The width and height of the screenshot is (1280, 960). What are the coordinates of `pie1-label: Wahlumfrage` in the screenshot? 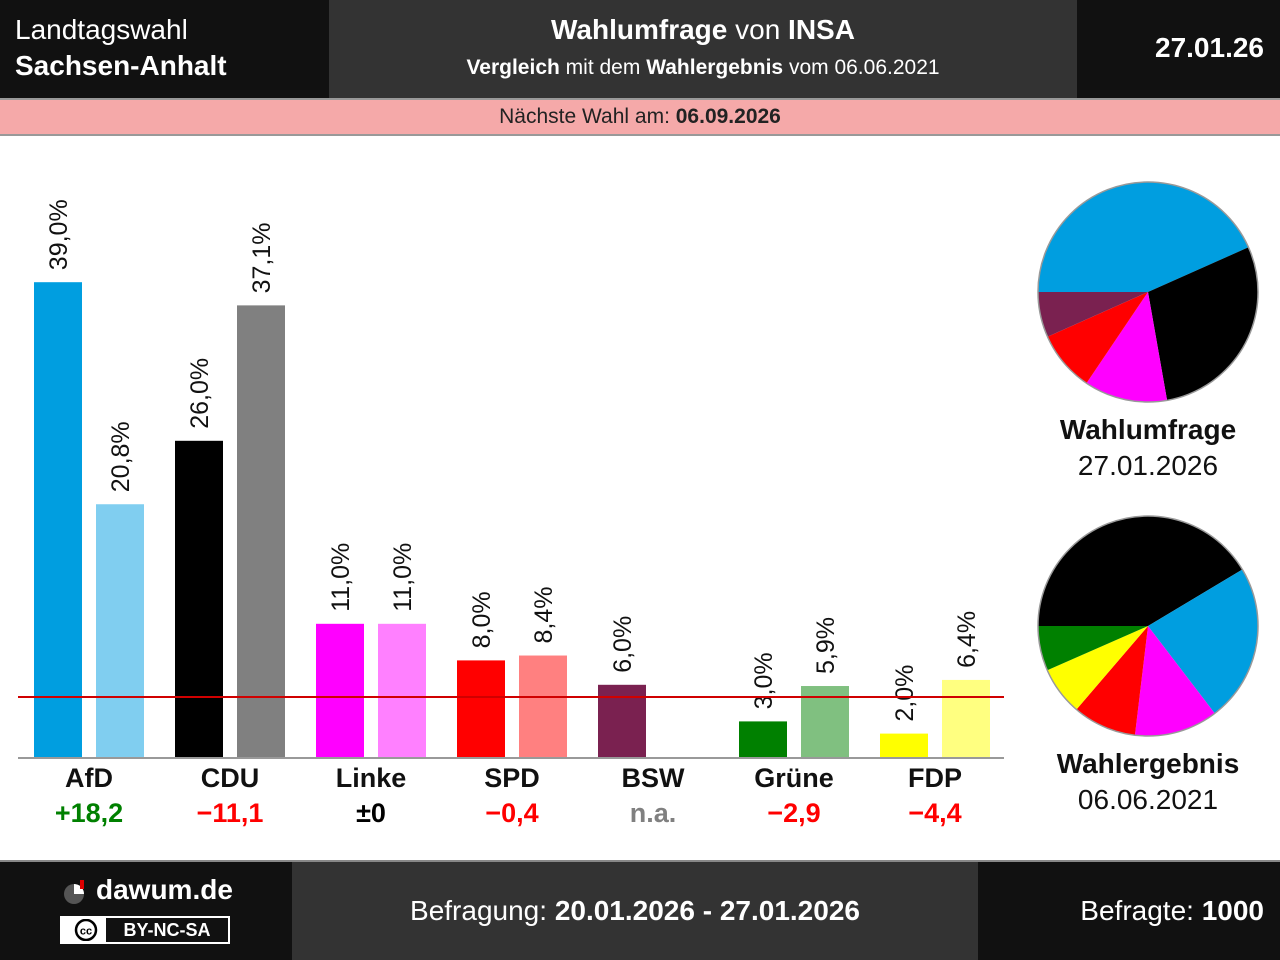 It's located at (1148, 429).